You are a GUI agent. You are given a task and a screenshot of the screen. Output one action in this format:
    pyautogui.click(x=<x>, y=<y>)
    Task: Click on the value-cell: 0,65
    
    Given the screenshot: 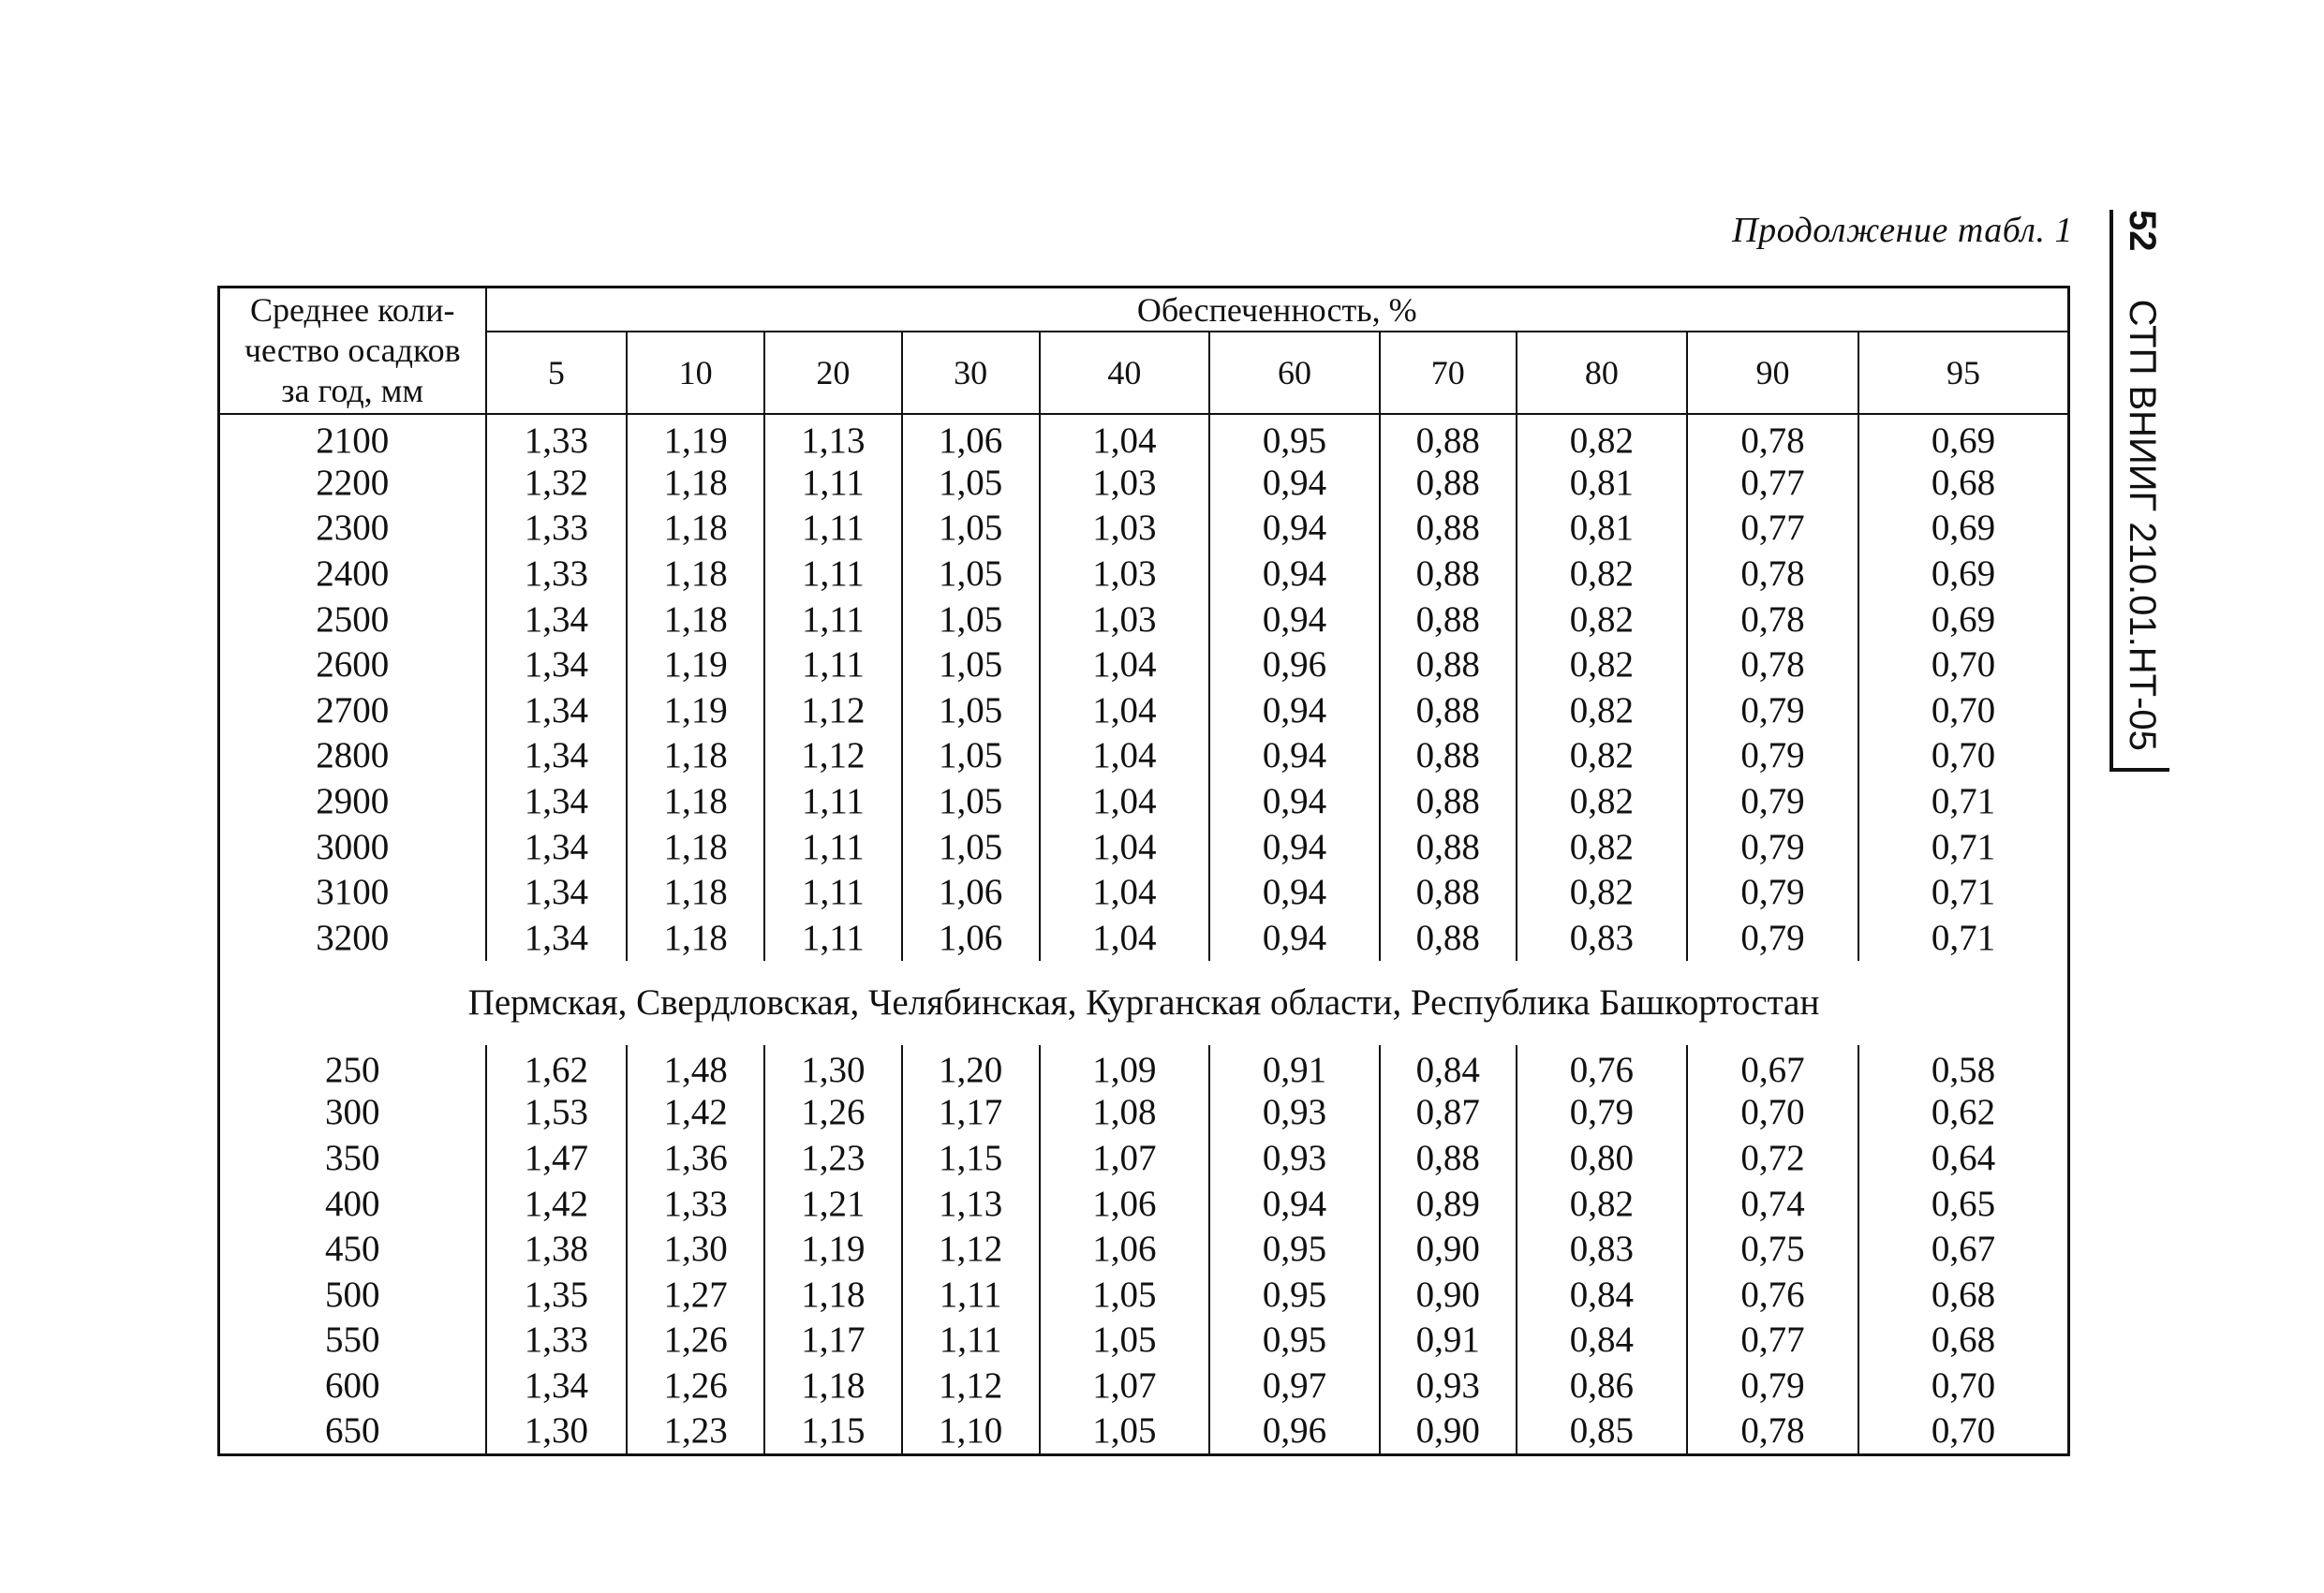 What is the action you would take?
    pyautogui.click(x=1964, y=1204)
    